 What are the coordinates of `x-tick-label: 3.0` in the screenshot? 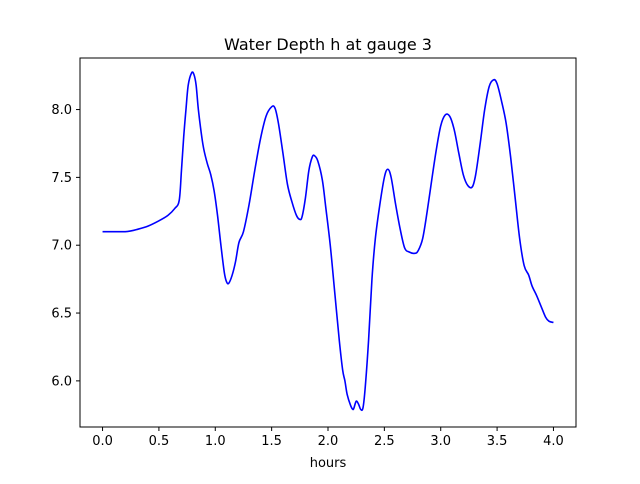 It's located at (440, 441).